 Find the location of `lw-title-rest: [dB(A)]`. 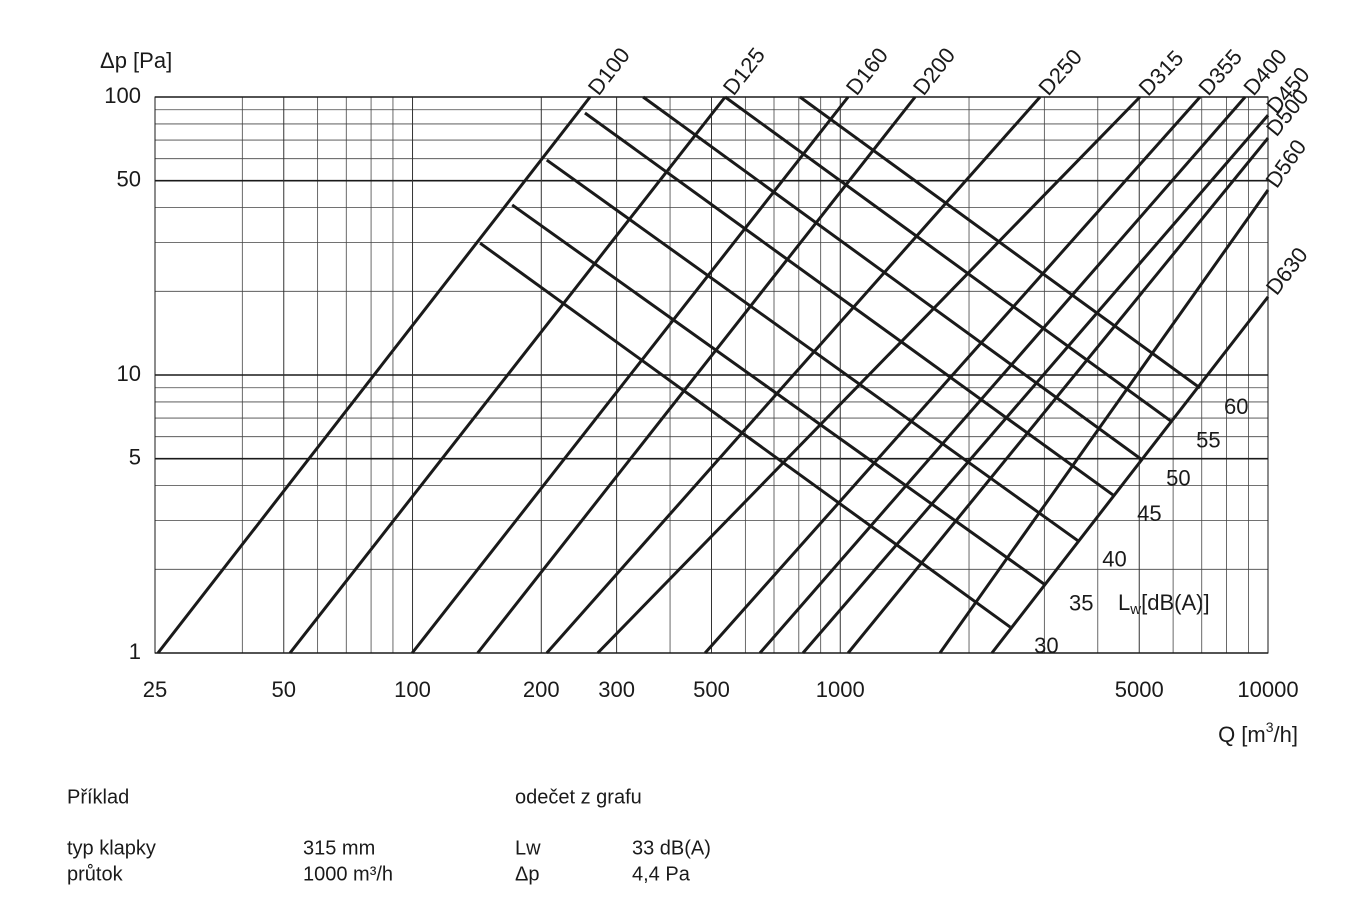

lw-title-rest: [dB(A)] is located at coordinates (1175, 602).